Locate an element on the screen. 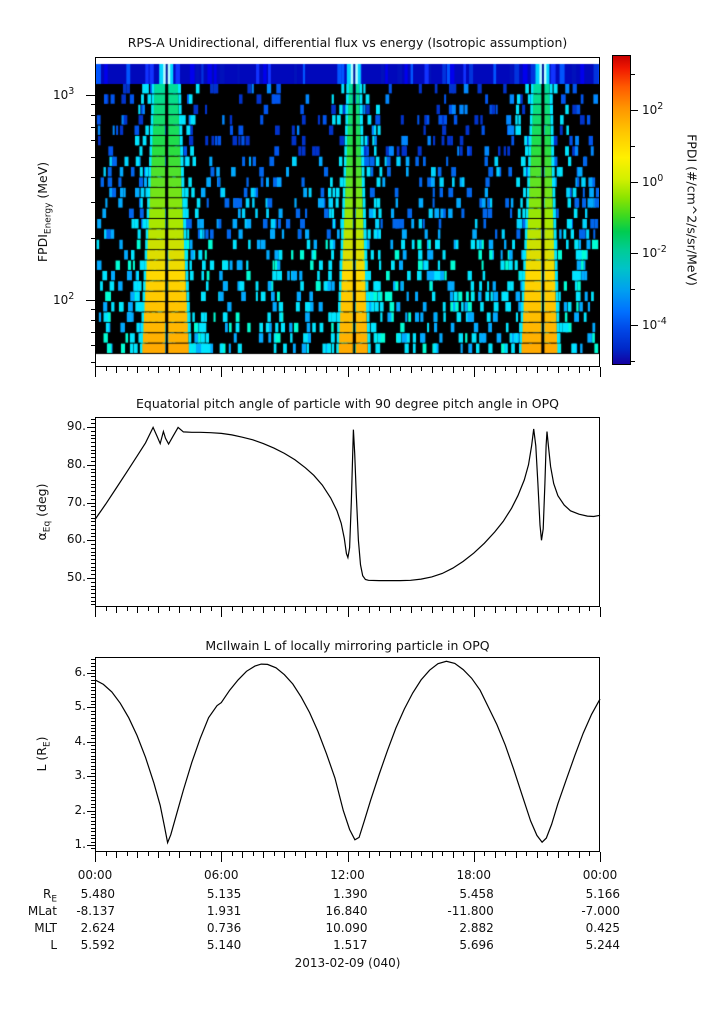  l-tick-label: 6. is located at coordinates (80, 672).